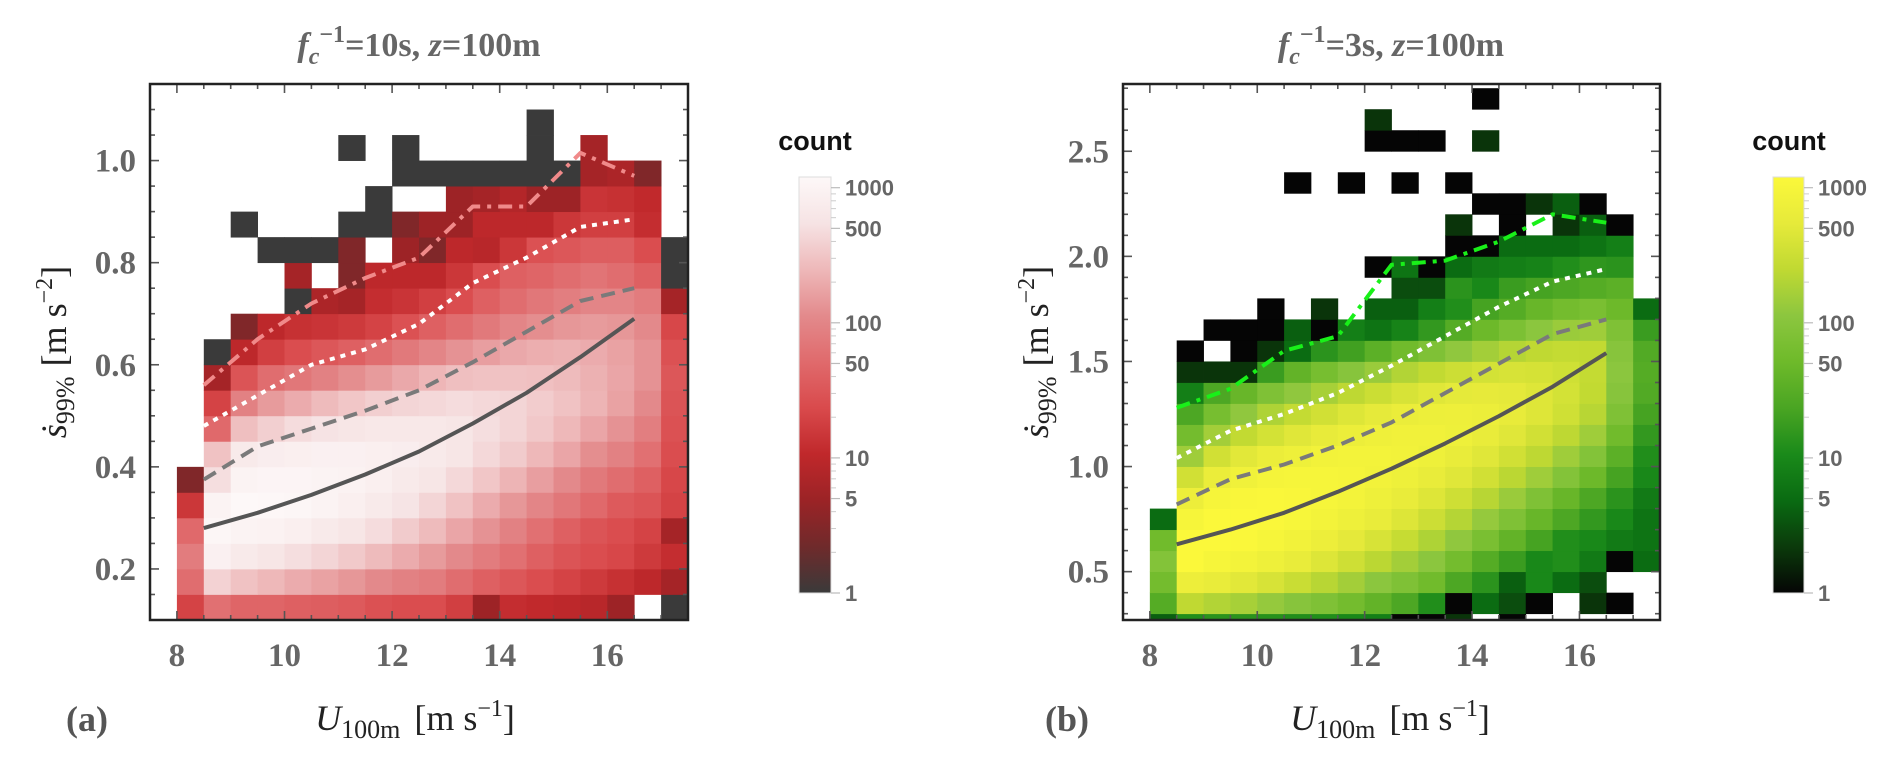  I want to click on colorbar-tick-label: 5, so click(1824, 499).